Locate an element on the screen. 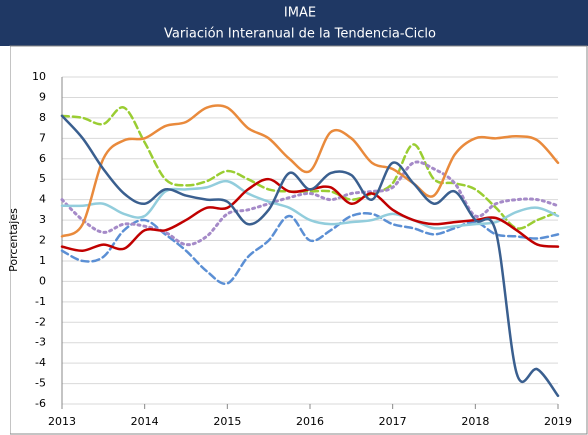  y-tick-label: 7 is located at coordinates (42, 137).